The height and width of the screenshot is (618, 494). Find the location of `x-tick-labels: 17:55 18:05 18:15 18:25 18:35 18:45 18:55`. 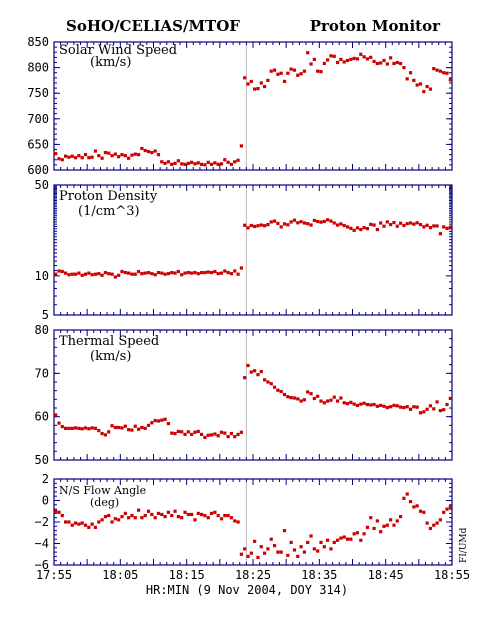

x-tick-labels: 17:55 18:05 18:15 18:25 18:35 18:45 18:55 is located at coordinates (253, 575).